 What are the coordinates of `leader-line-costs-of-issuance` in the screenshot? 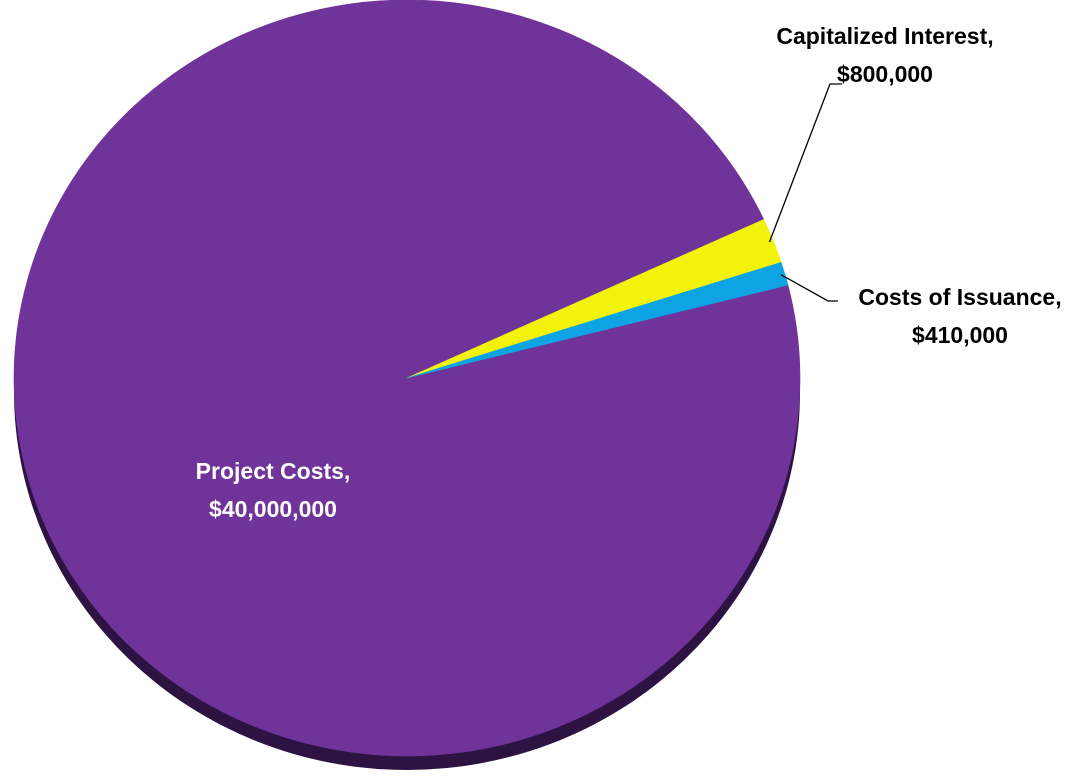 It's located at (809, 288).